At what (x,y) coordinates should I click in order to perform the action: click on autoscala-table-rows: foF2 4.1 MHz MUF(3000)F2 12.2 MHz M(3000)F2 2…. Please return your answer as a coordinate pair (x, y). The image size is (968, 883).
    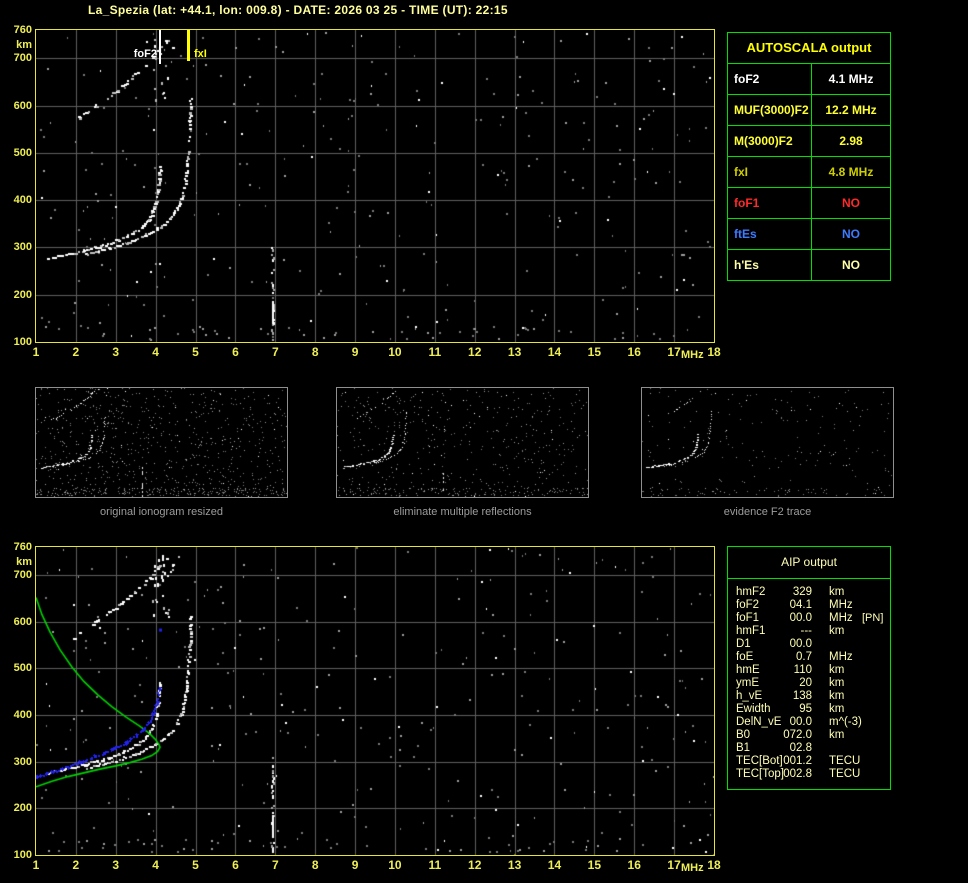
    Looking at the image, I should click on (809, 172).